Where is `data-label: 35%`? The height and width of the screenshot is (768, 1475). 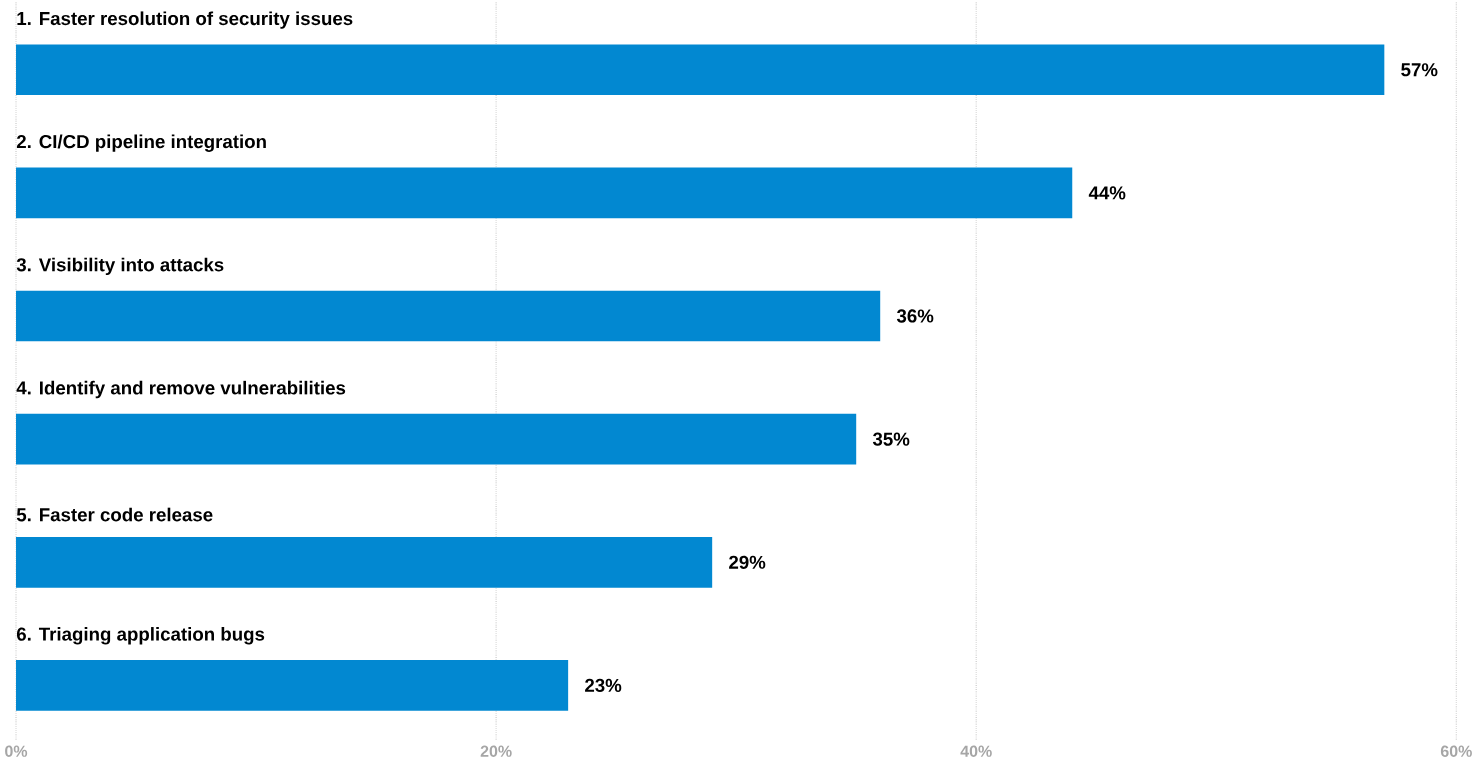 data-label: 35% is located at coordinates (891, 439).